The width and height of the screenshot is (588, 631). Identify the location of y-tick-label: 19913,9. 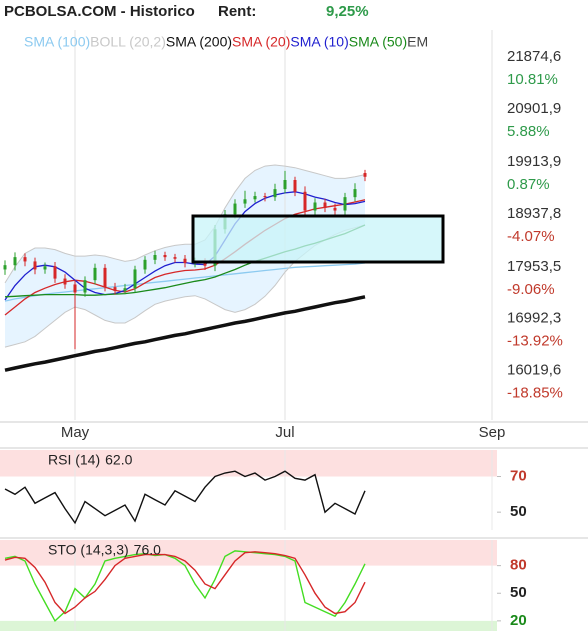
(534, 161).